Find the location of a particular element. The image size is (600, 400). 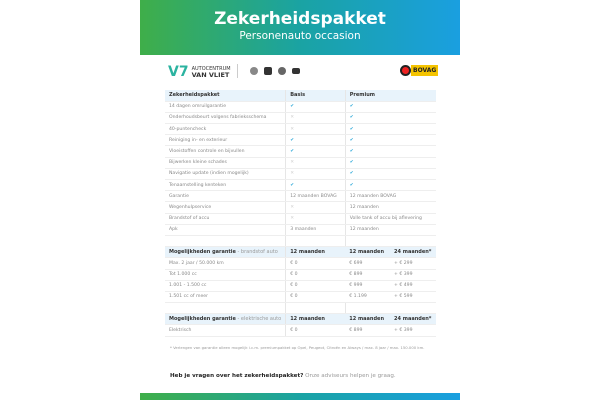

table-cell: Zekerheidspakket is located at coordinates (225, 96).